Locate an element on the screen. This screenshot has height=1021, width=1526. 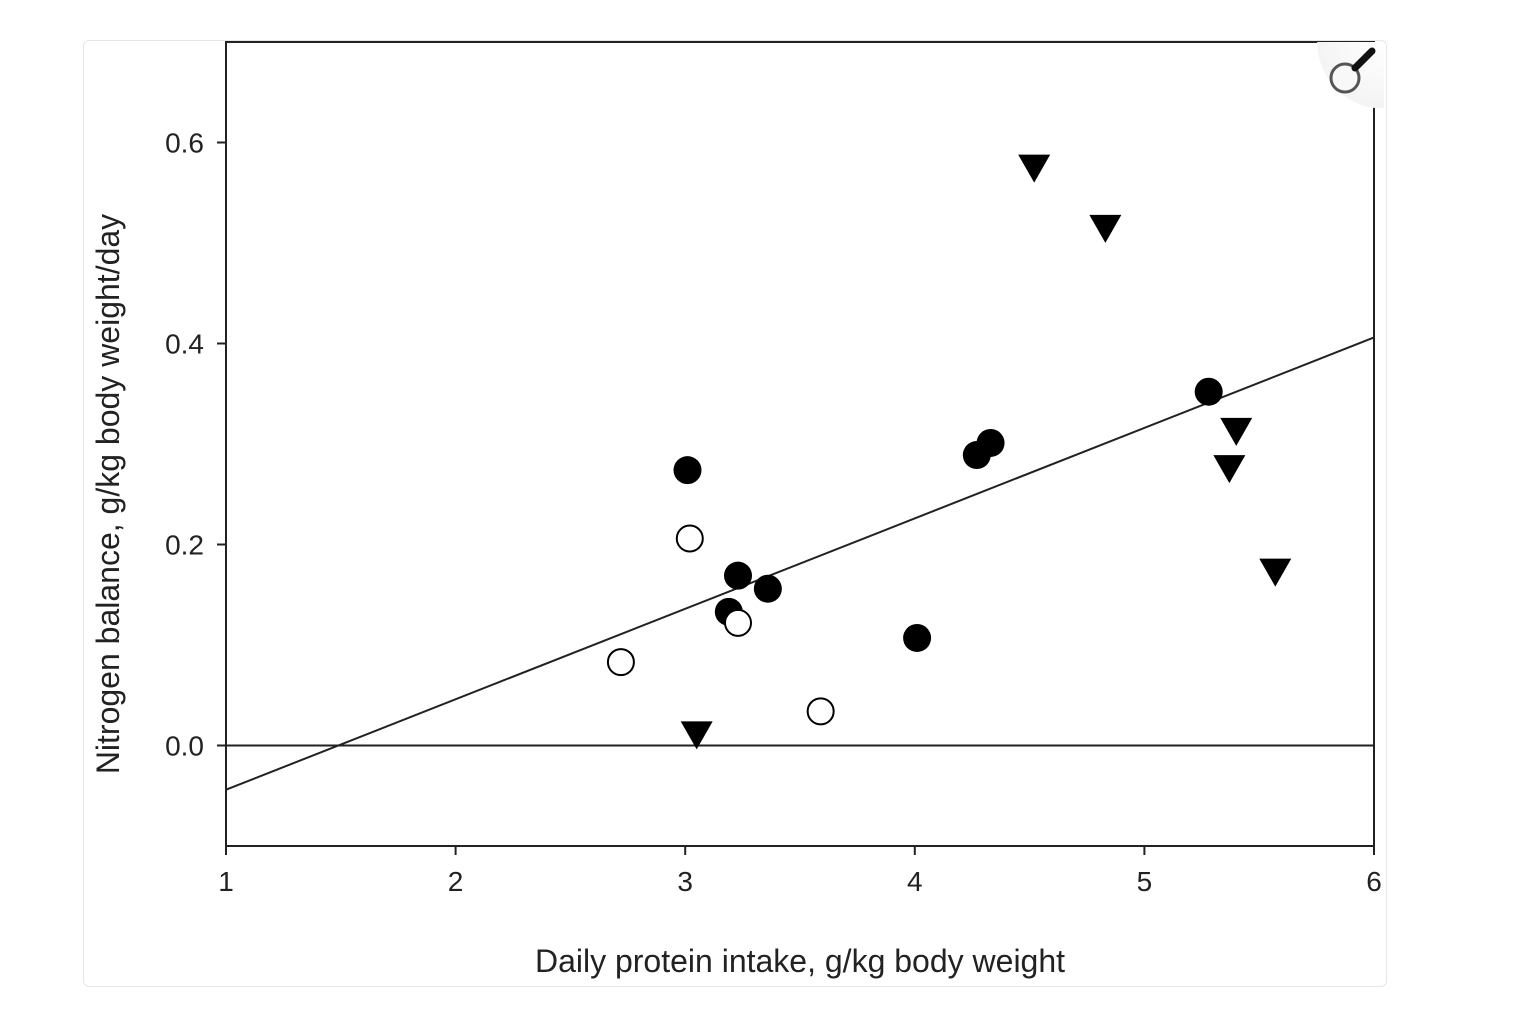
zoom-button is located at coordinates (1350, 75).